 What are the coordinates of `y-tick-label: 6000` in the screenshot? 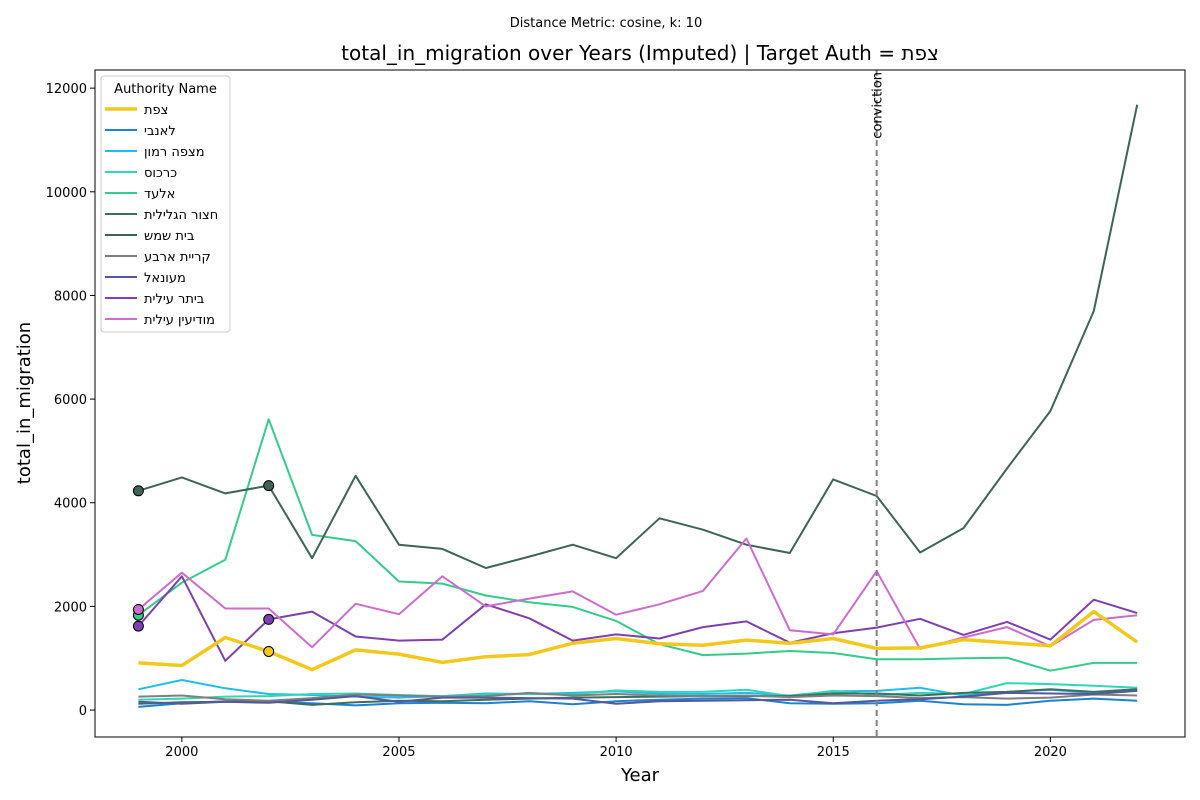 It's located at (70, 400).